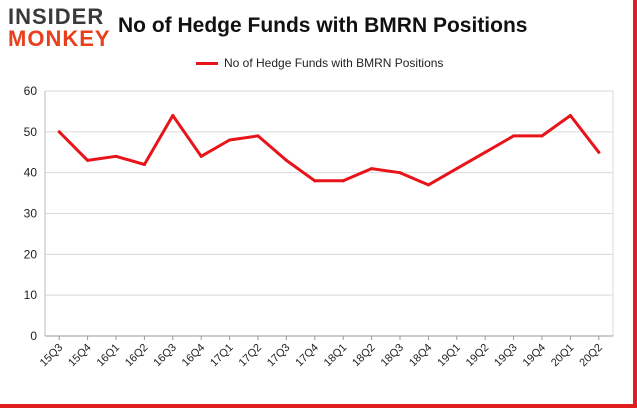 The width and height of the screenshot is (637, 408). What do you see at coordinates (31, 254) in the screenshot?
I see `y-tick-label: 20` at bounding box center [31, 254].